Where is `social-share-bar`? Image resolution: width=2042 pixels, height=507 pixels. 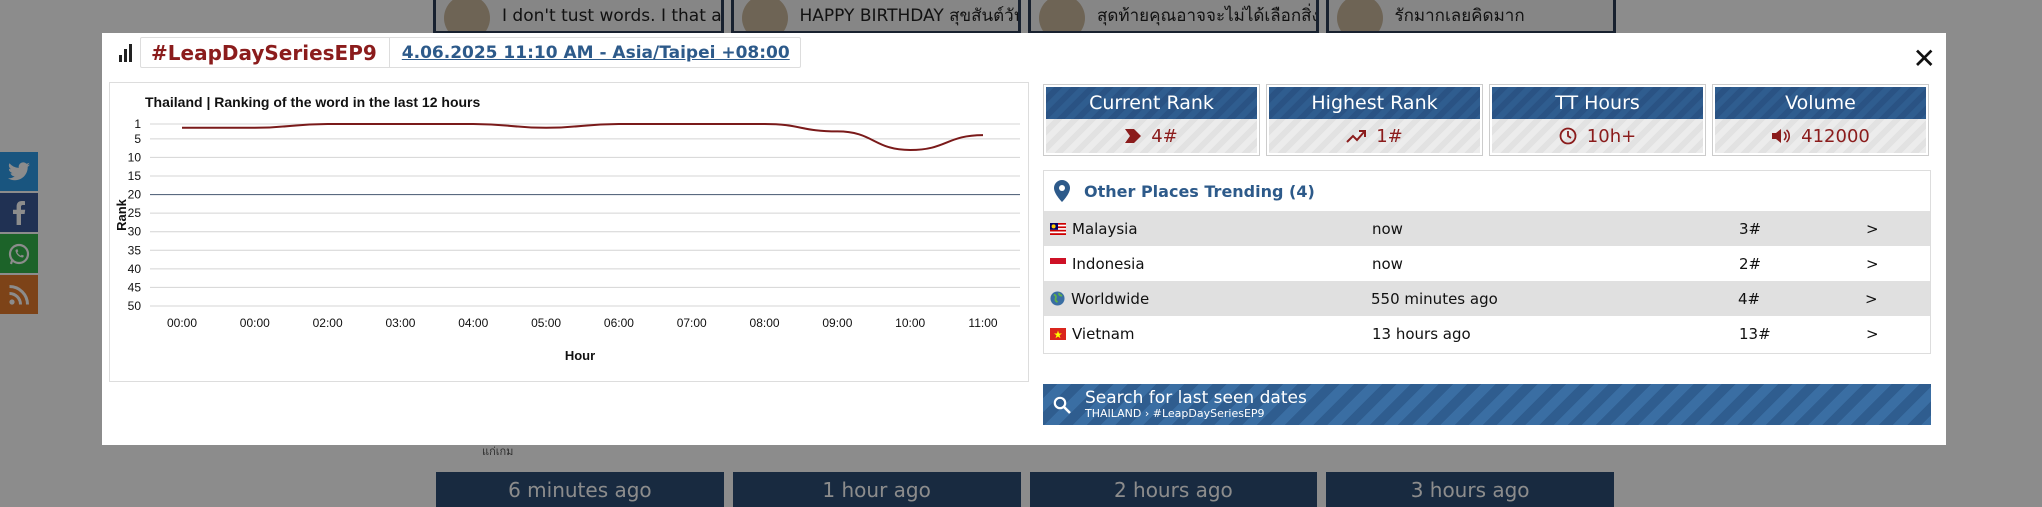 social-share-bar is located at coordinates (19, 234).